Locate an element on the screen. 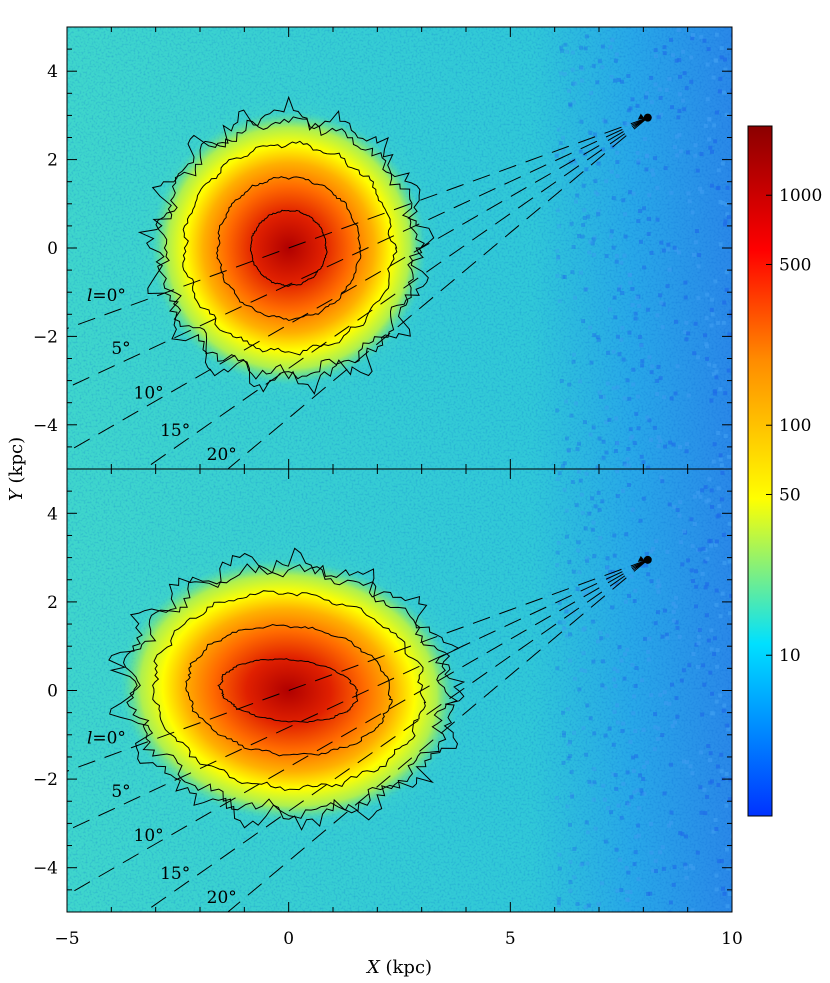 This screenshot has width=830, height=983. colorbar-gradient is located at coordinates (760, 471).